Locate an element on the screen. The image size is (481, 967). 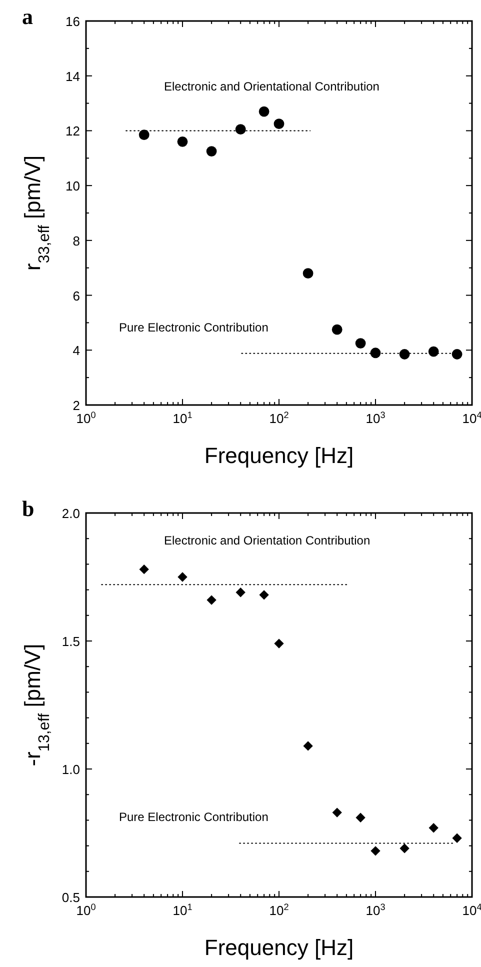
y-tick-label: 2.0 is located at coordinates (71, 513).